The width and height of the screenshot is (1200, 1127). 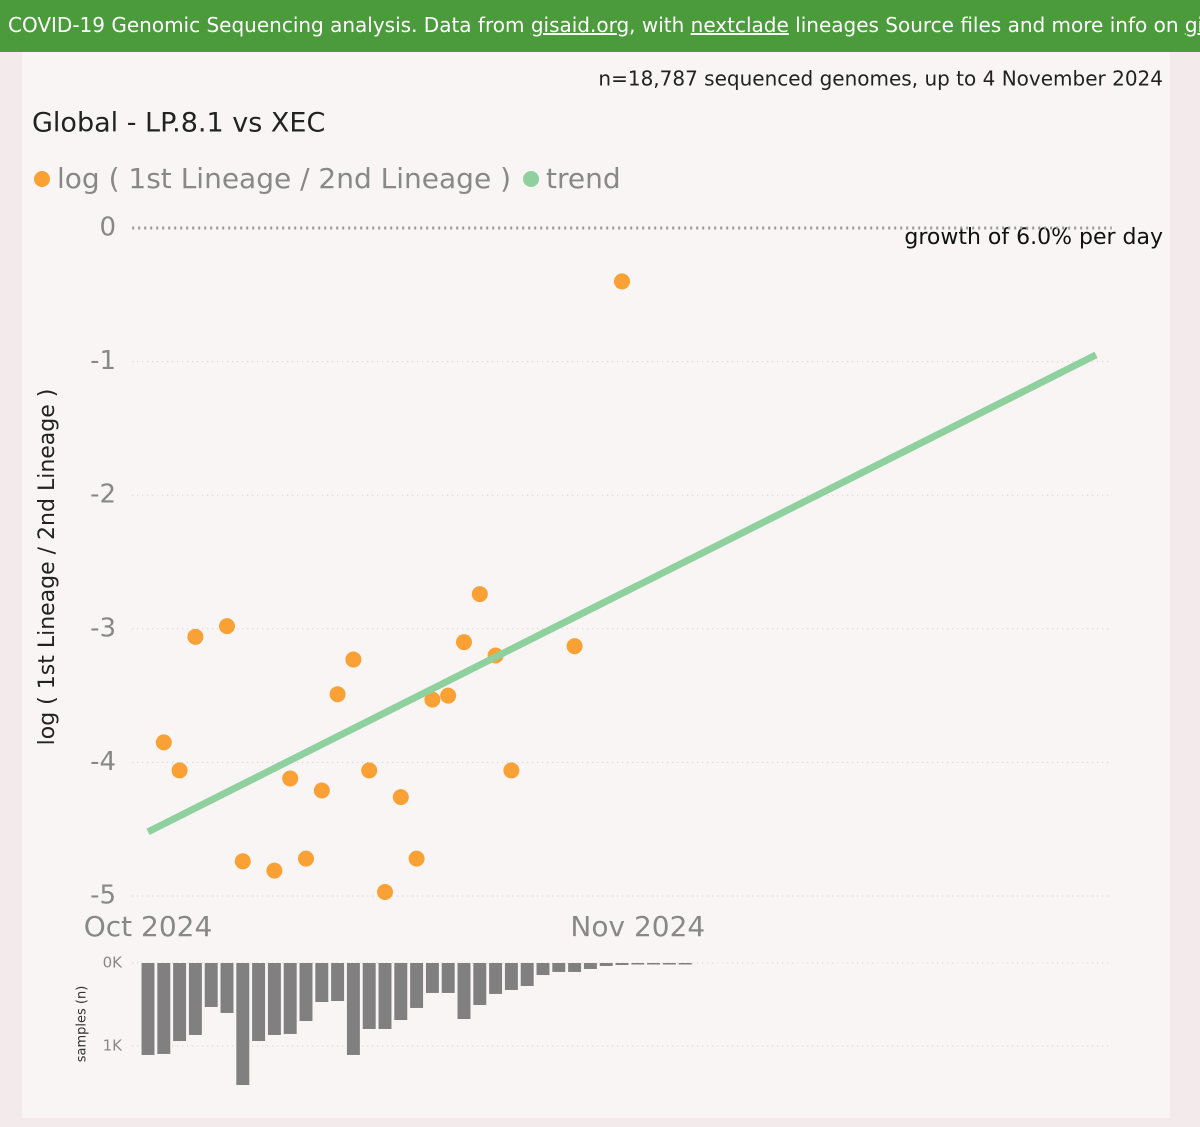 I want to click on y-tick-label: -2, so click(x=103, y=495).